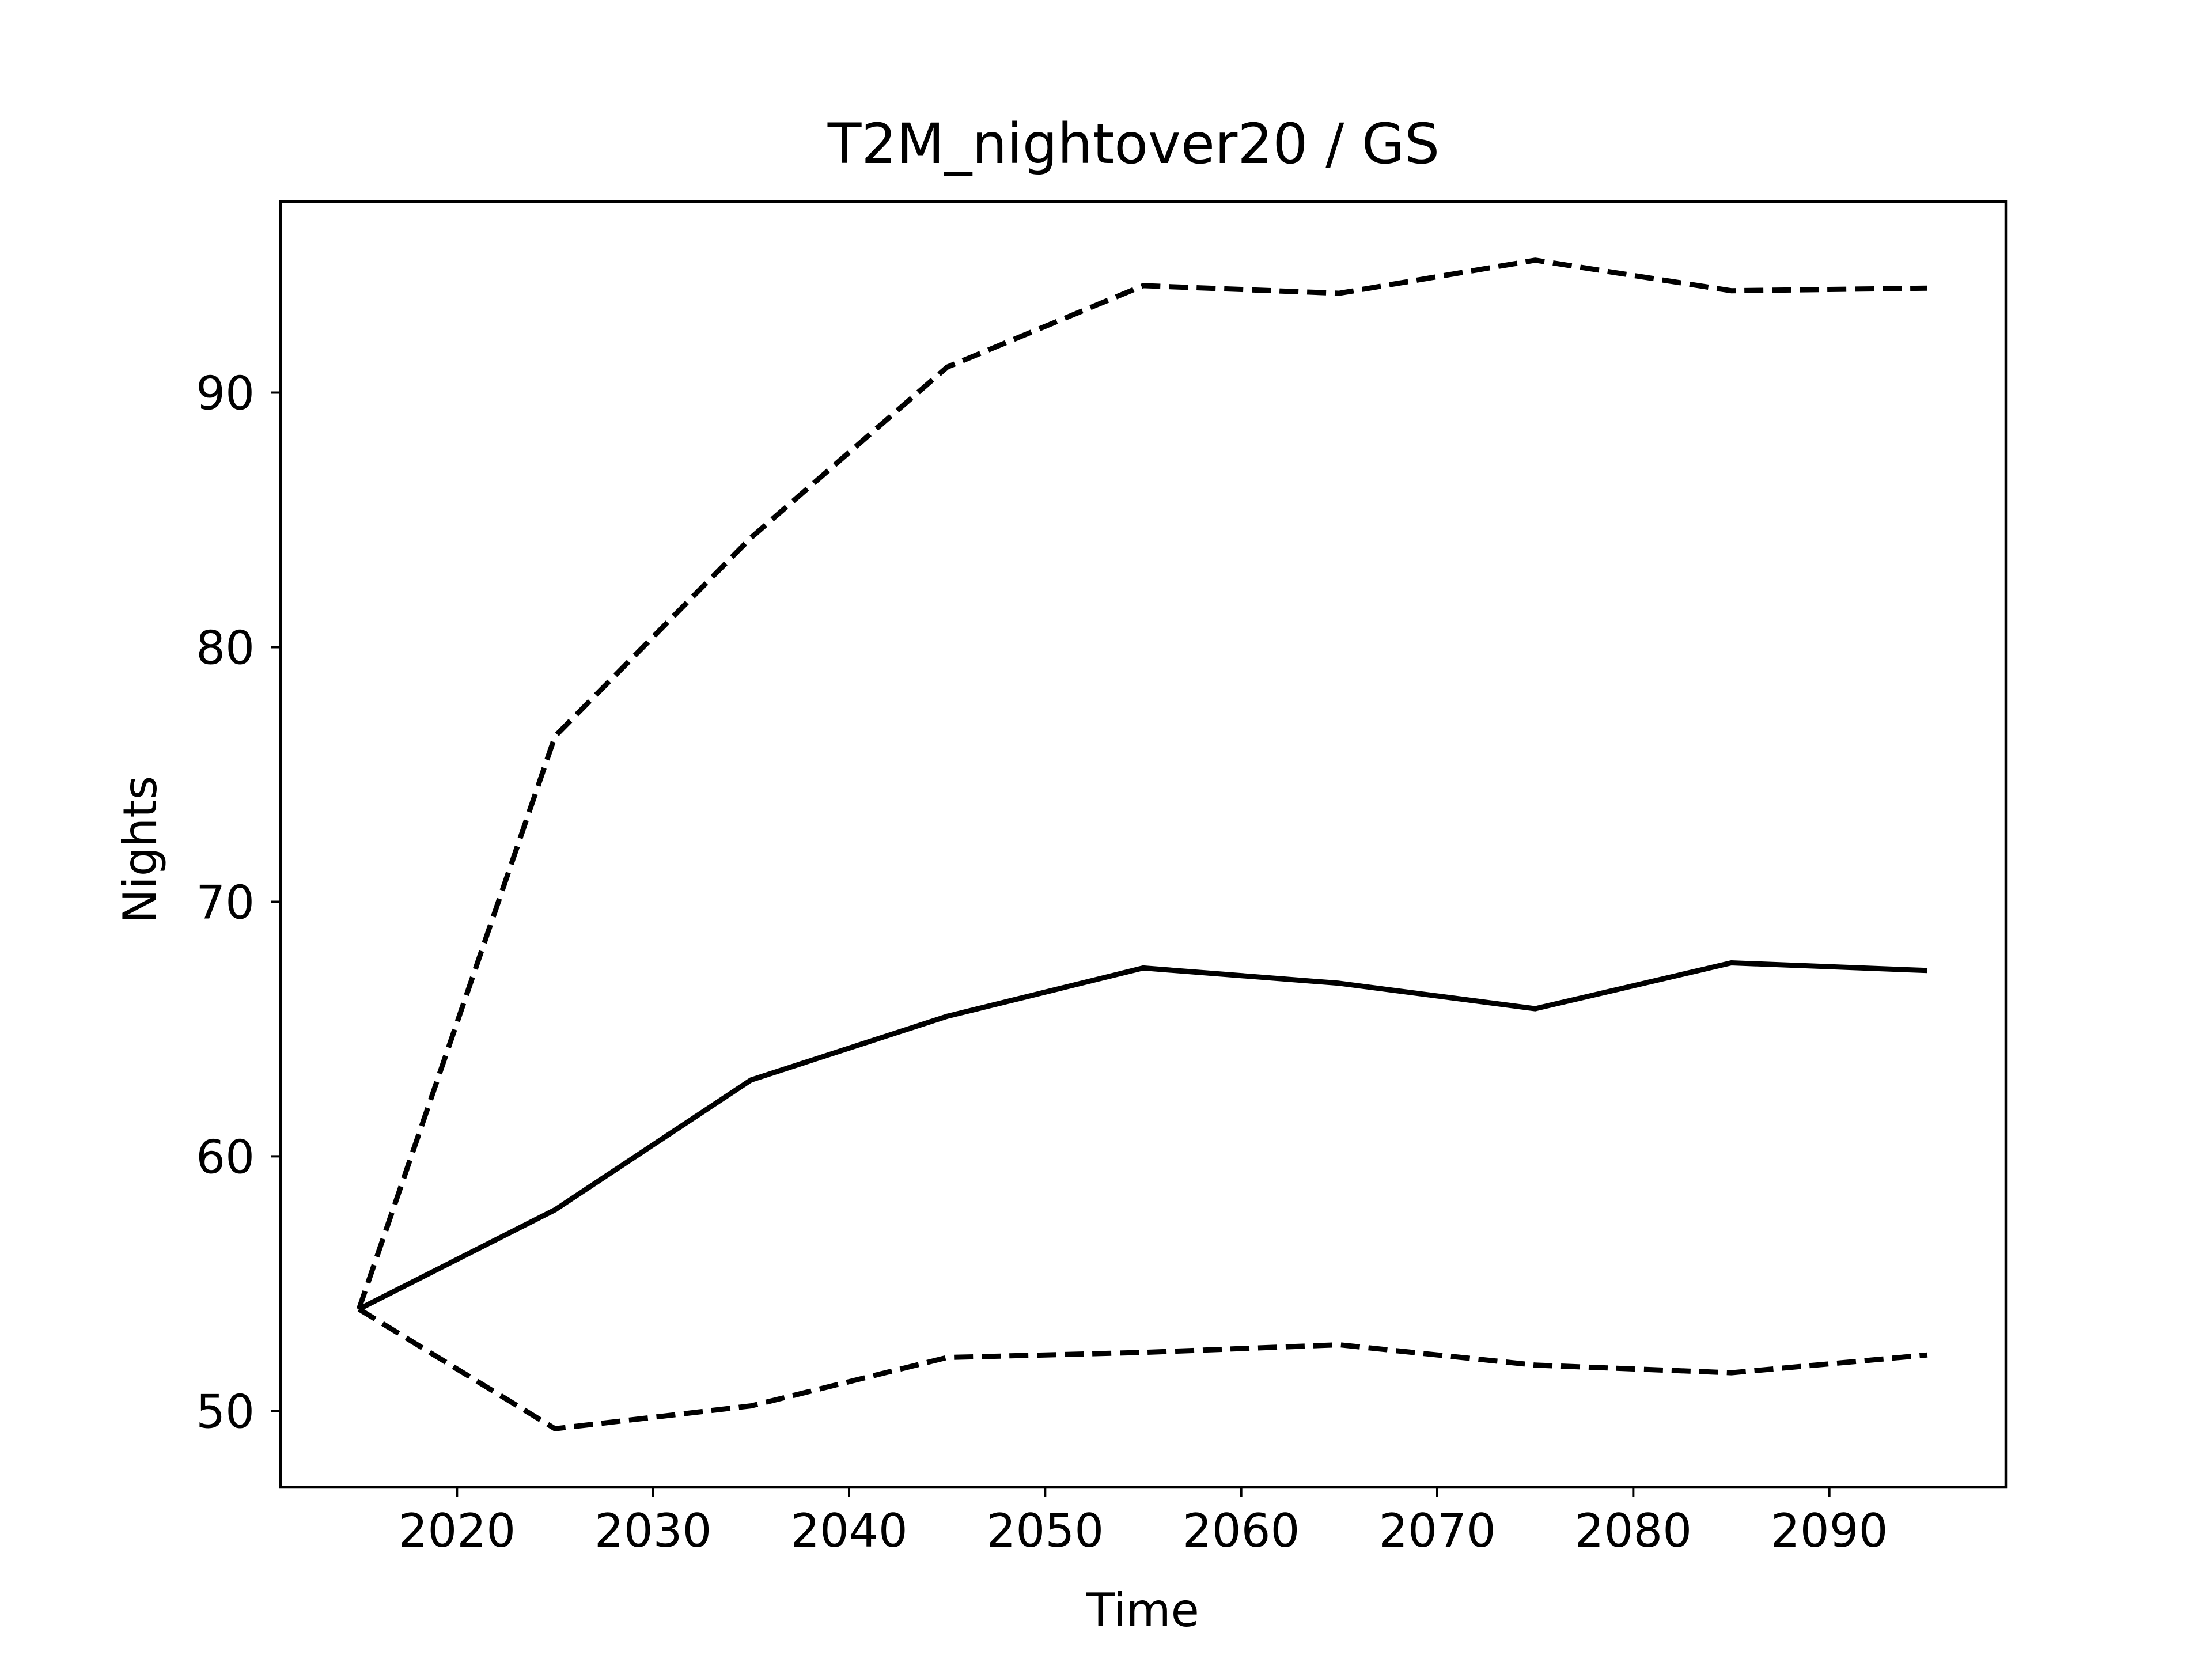 This screenshot has width=2212, height=1659. I want to click on x-tick-label: 2040, so click(849, 1531).